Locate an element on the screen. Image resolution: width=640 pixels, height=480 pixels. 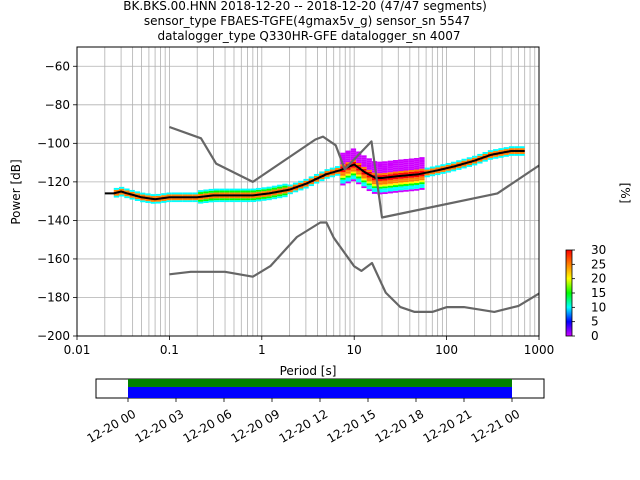
timeline-bars is located at coordinates (320, 388).